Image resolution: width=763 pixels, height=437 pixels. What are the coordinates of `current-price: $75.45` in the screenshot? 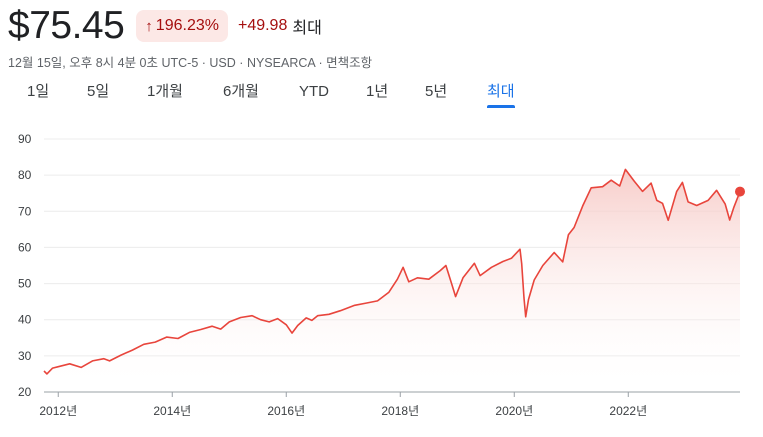 It's located at (66, 25).